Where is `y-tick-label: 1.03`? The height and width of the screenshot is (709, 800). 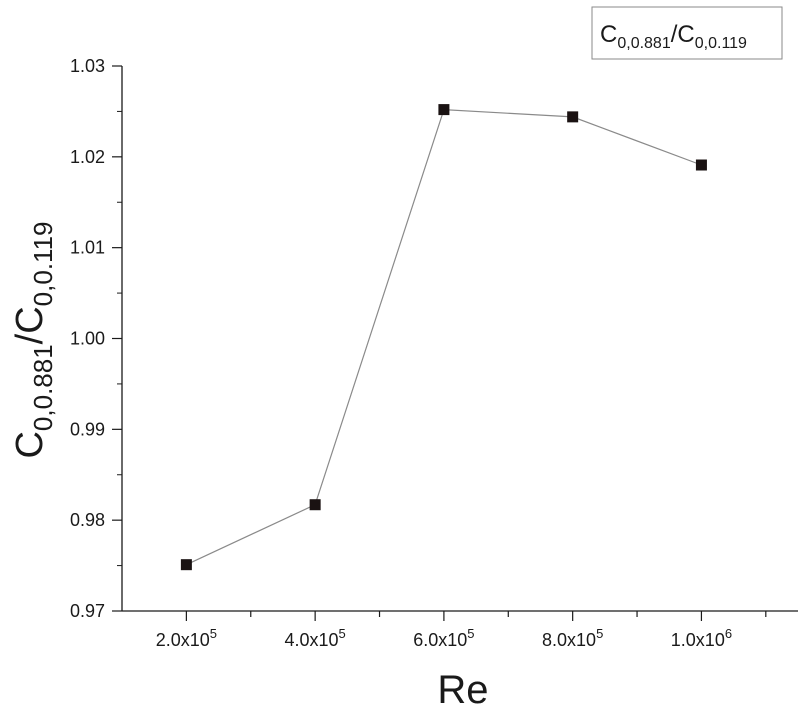 y-tick-label: 1.03 is located at coordinates (87, 66).